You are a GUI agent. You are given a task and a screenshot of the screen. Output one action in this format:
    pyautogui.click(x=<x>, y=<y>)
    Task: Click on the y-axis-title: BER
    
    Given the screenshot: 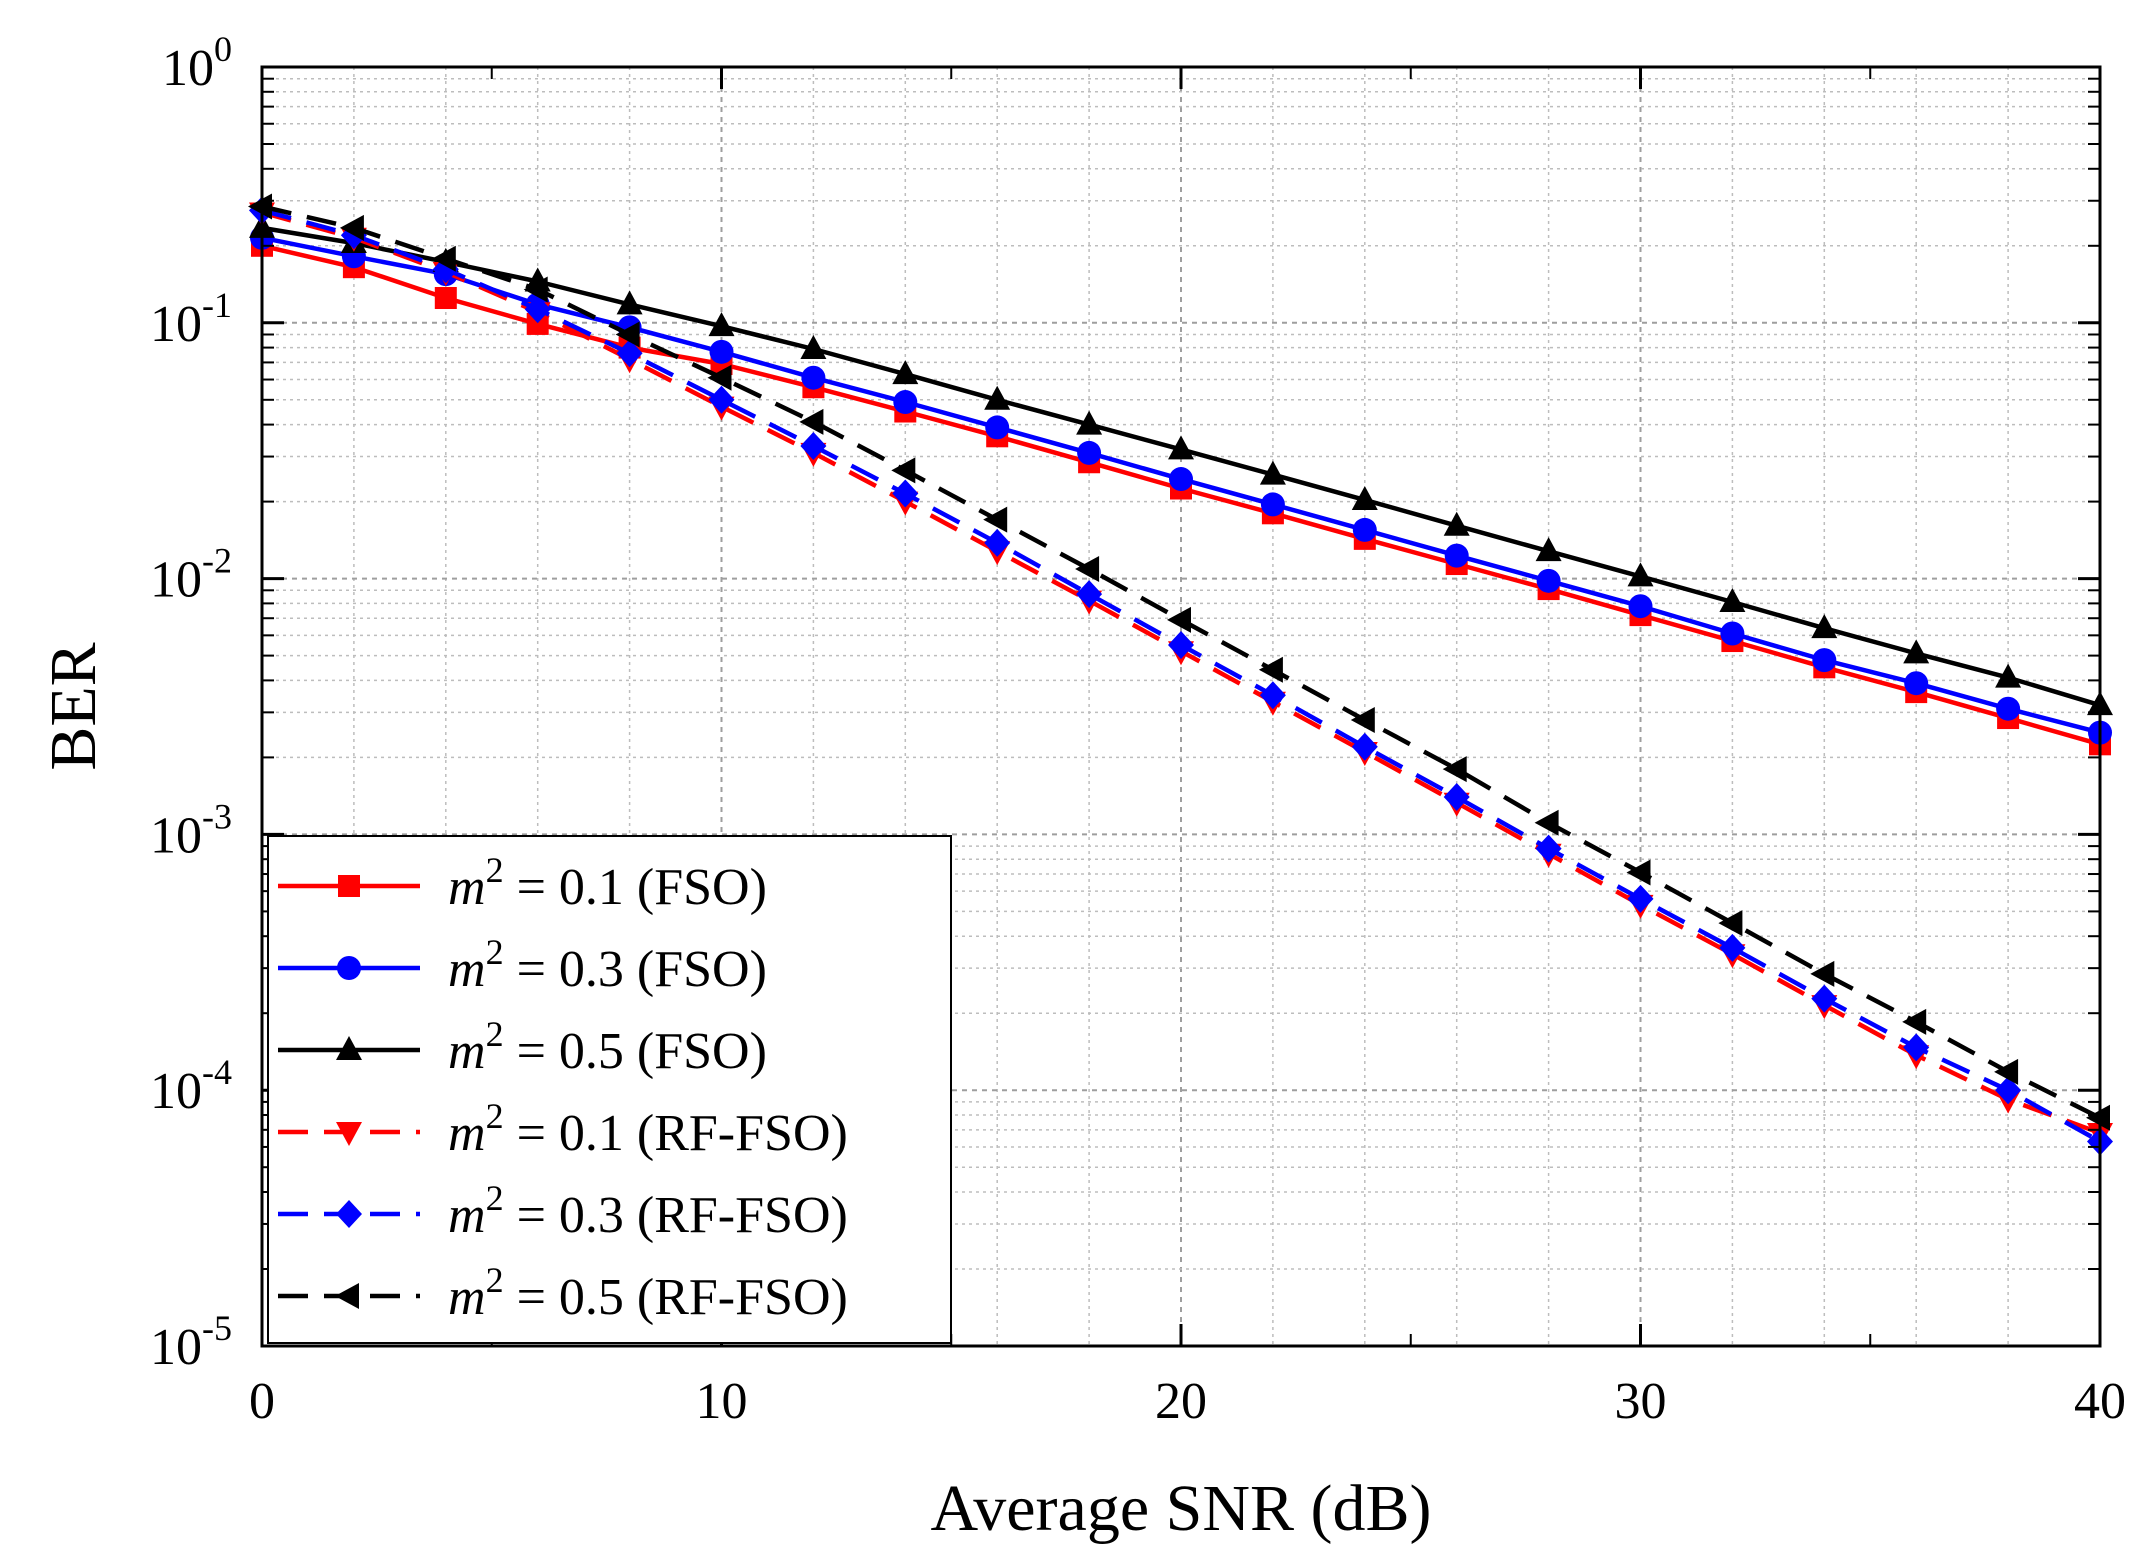 What is the action you would take?
    pyautogui.click(x=73, y=706)
    